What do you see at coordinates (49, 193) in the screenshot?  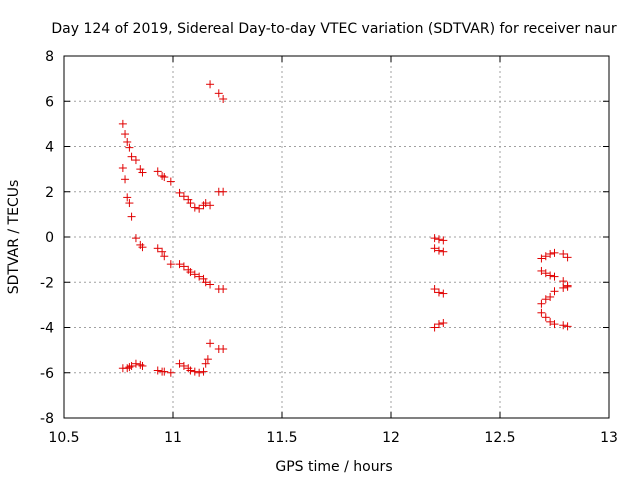 I see `y-tick-label: 2` at bounding box center [49, 193].